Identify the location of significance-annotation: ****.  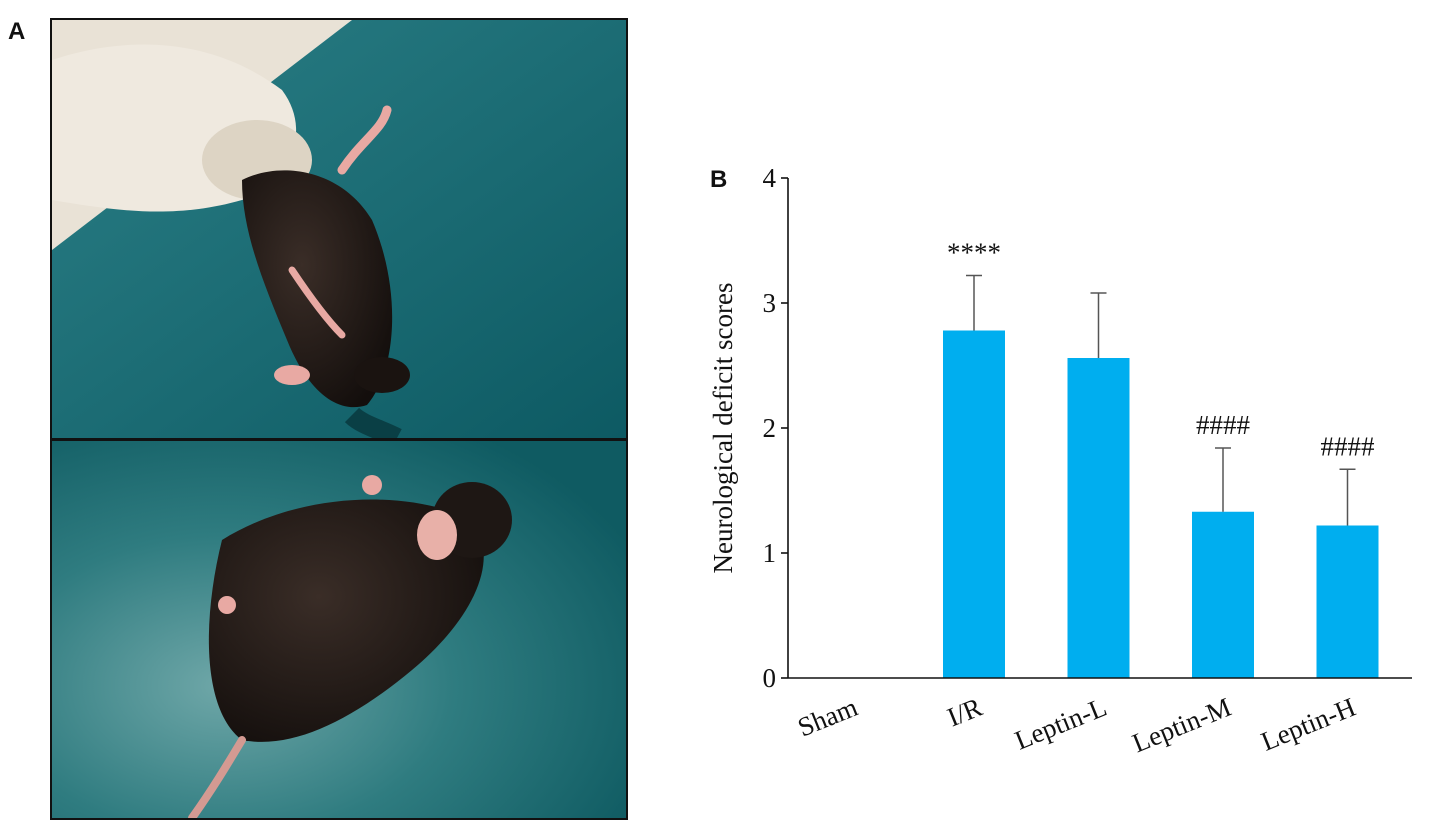
(974, 253).